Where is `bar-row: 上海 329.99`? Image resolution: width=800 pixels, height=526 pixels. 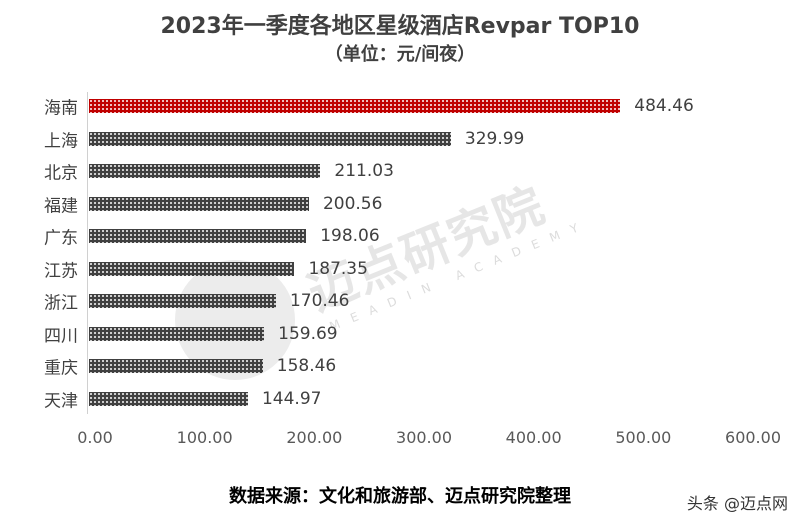 bar-row: 上海 329.99 is located at coordinates (400, 139).